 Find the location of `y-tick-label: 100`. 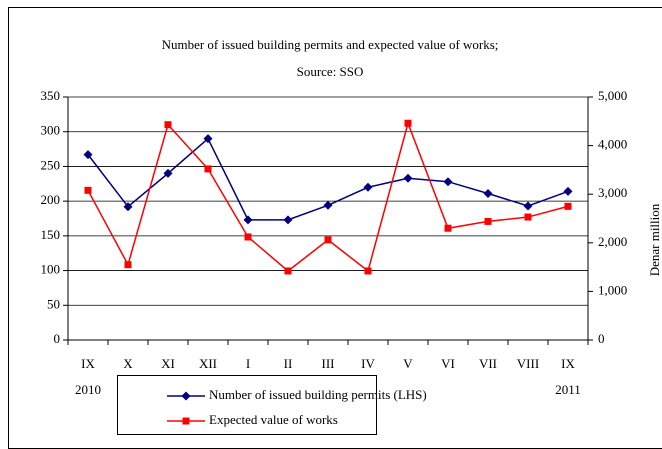

y-tick-label: 100 is located at coordinates (51, 269).